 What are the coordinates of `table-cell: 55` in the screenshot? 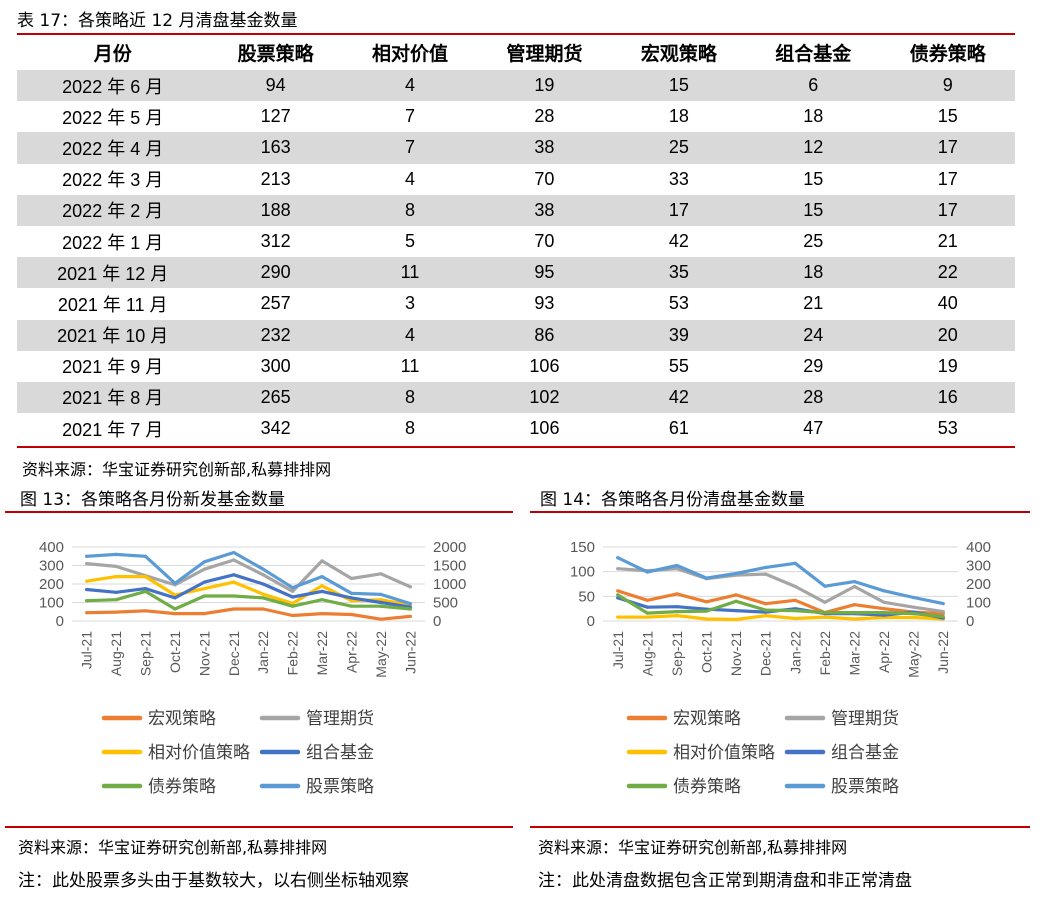 It's located at (678, 365).